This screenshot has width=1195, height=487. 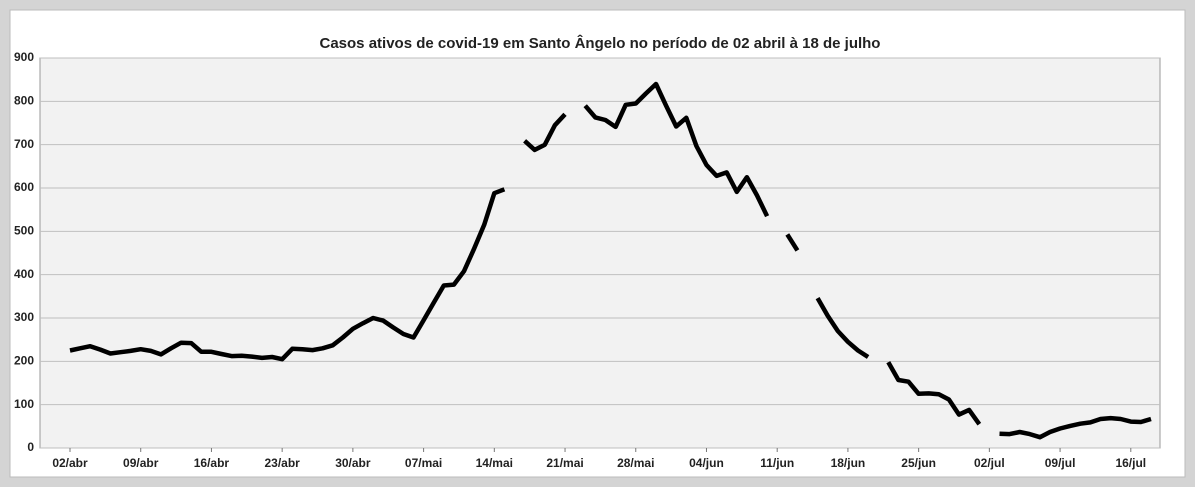 I want to click on y-tick-label: 100, so click(x=24, y=404).